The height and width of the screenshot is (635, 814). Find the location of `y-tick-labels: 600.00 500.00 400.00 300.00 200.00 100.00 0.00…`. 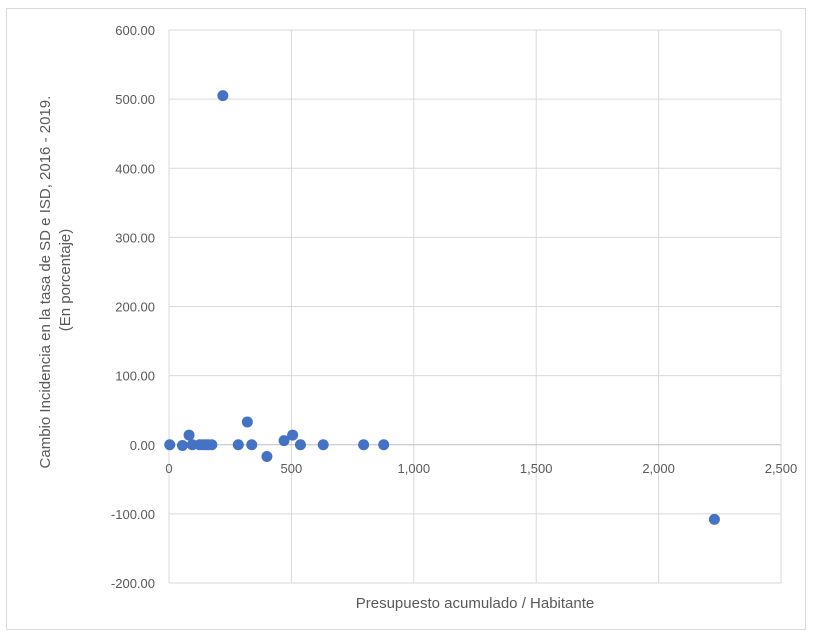

y-tick-labels: 600.00 500.00 400.00 300.00 200.00 100.00 0.00… is located at coordinates (133, 307).